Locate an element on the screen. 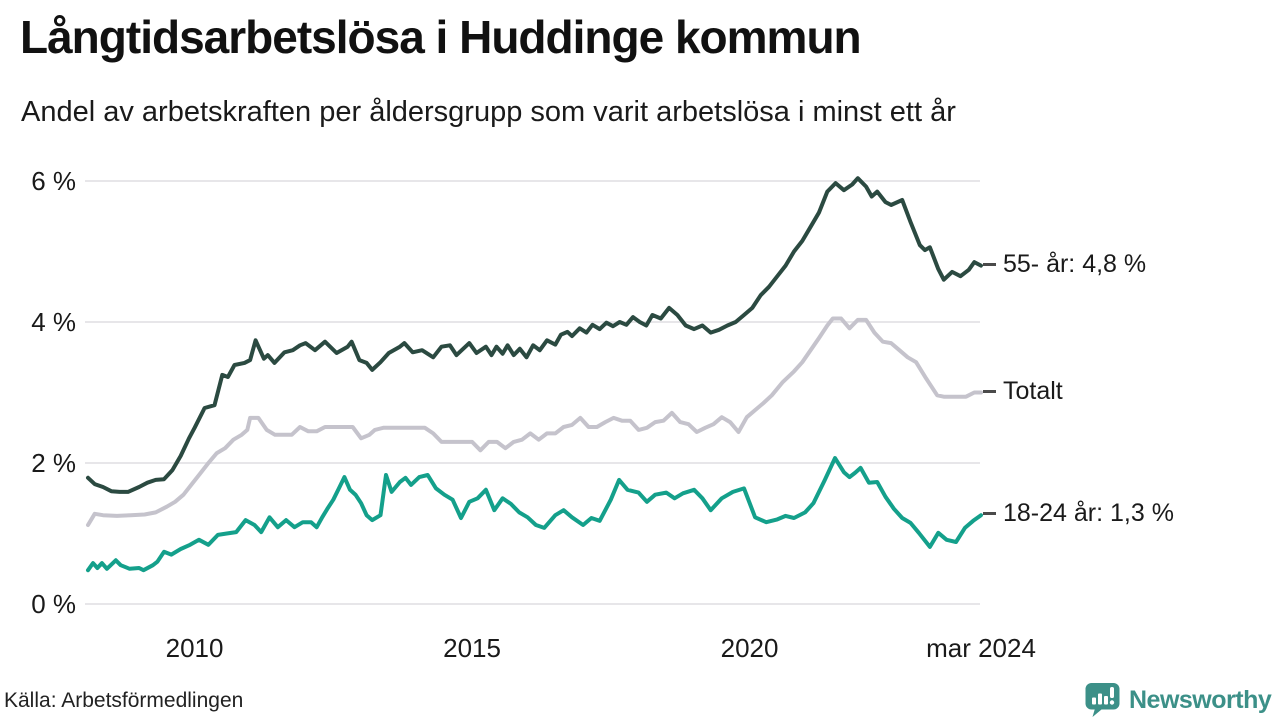 The image size is (1280, 720). y-axis-tick-label: 0 % is located at coordinates (53, 604).